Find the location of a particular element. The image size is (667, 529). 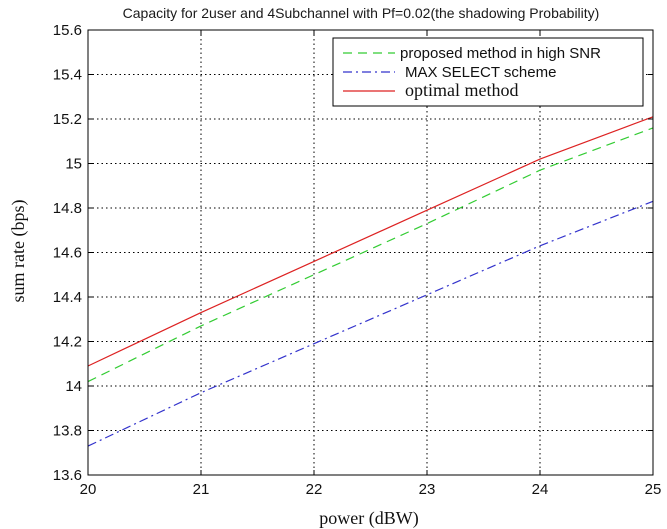

x-axis-label: power (dBW) is located at coordinates (368, 518).